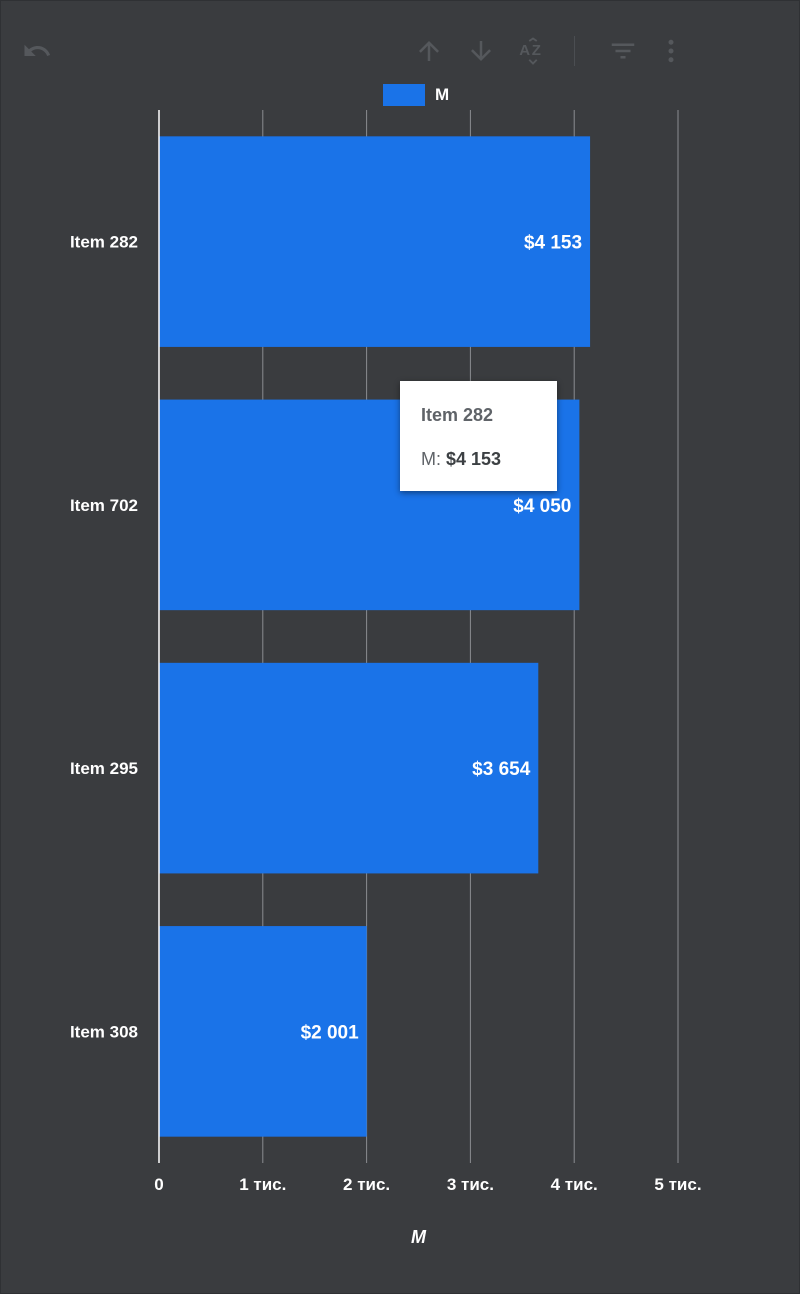  I want to click on legend-swatch, so click(404, 95).